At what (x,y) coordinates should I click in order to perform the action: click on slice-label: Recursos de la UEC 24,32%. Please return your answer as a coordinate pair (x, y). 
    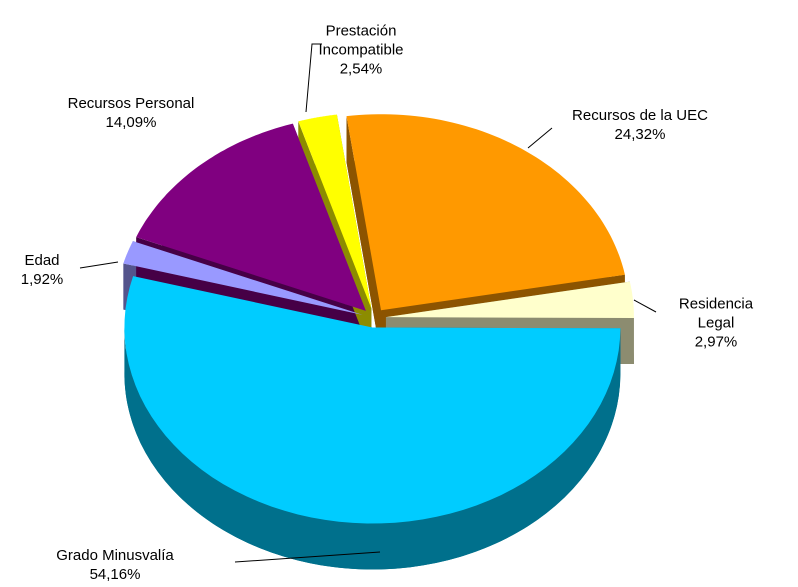
    Looking at the image, I should click on (640, 125).